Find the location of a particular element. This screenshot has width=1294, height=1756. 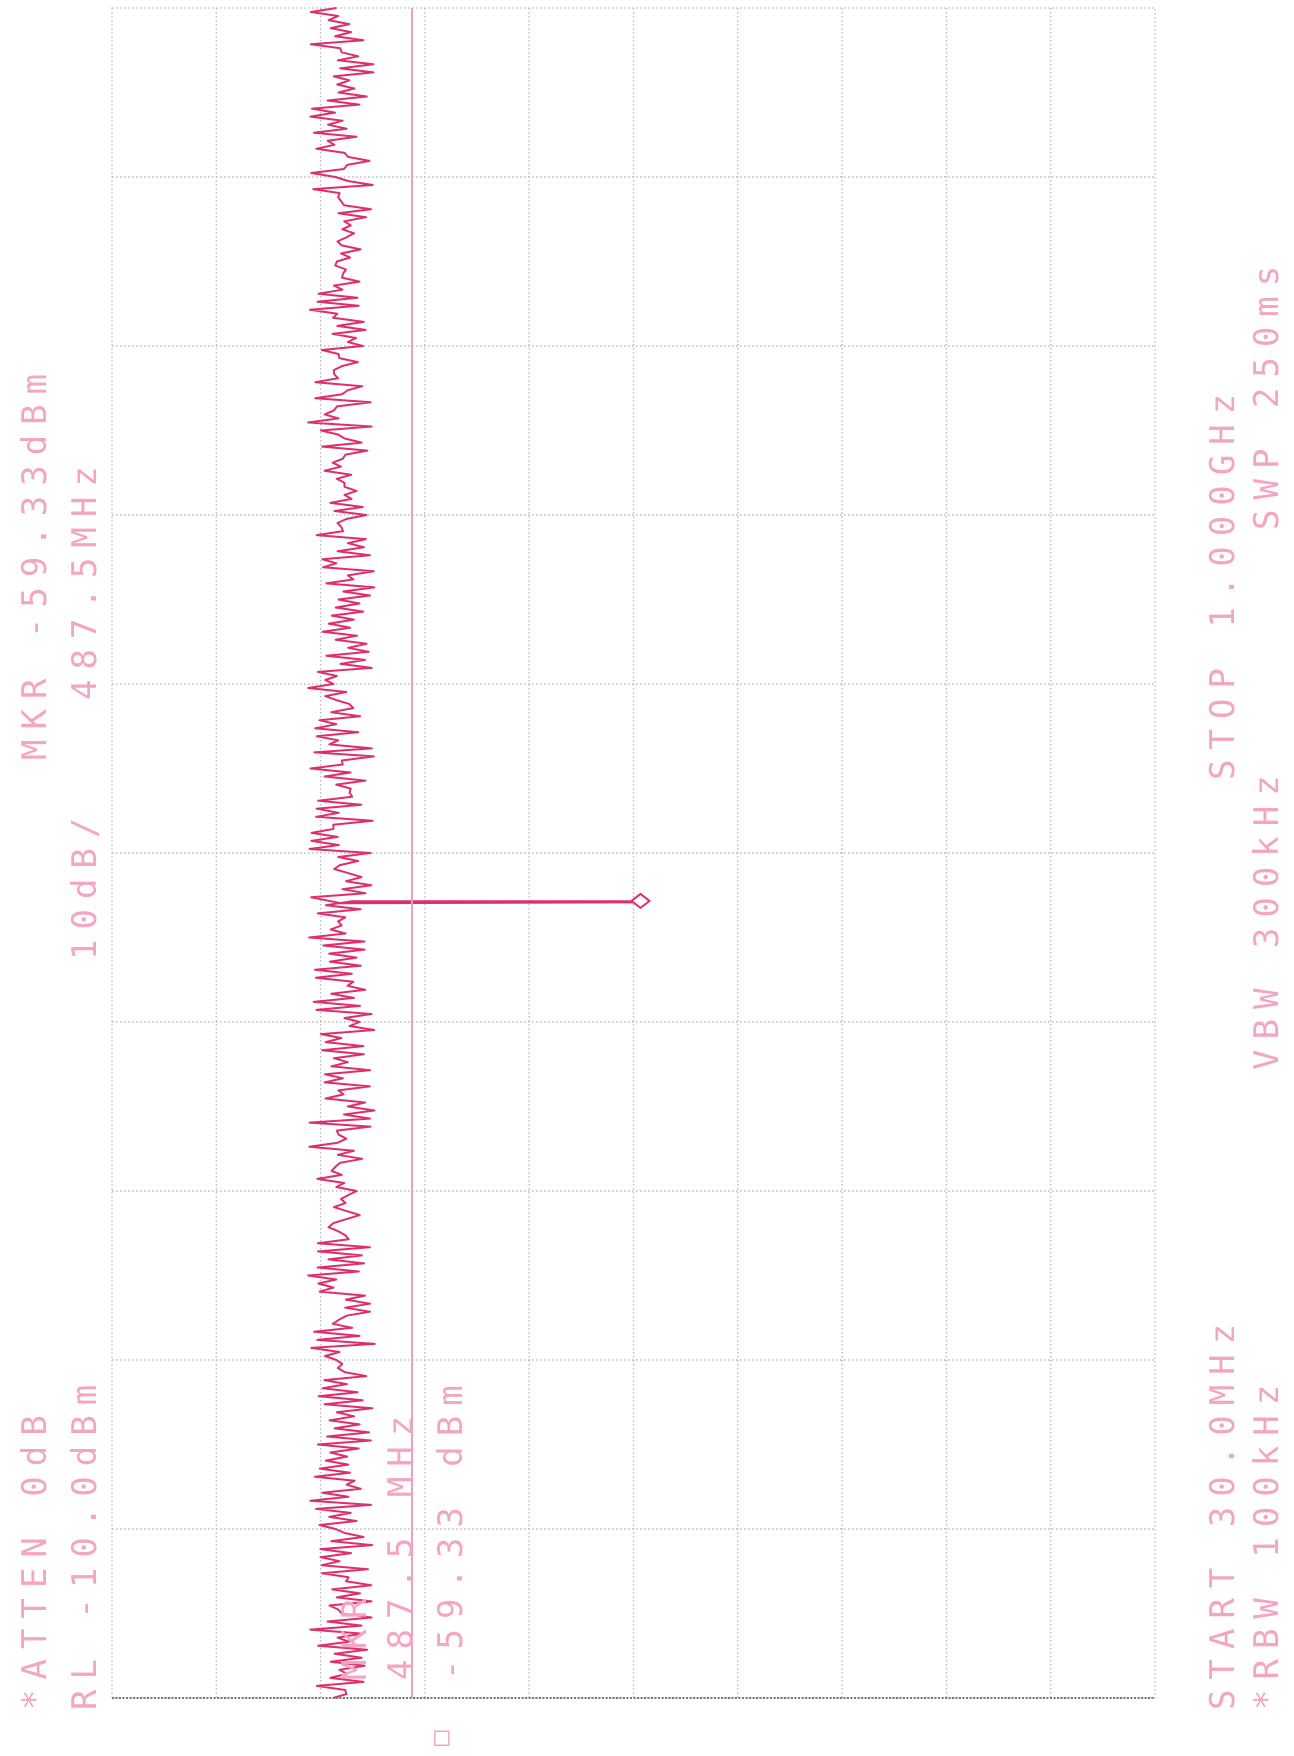

atten-label: *ATTEN 0dB is located at coordinates (35, 1557).